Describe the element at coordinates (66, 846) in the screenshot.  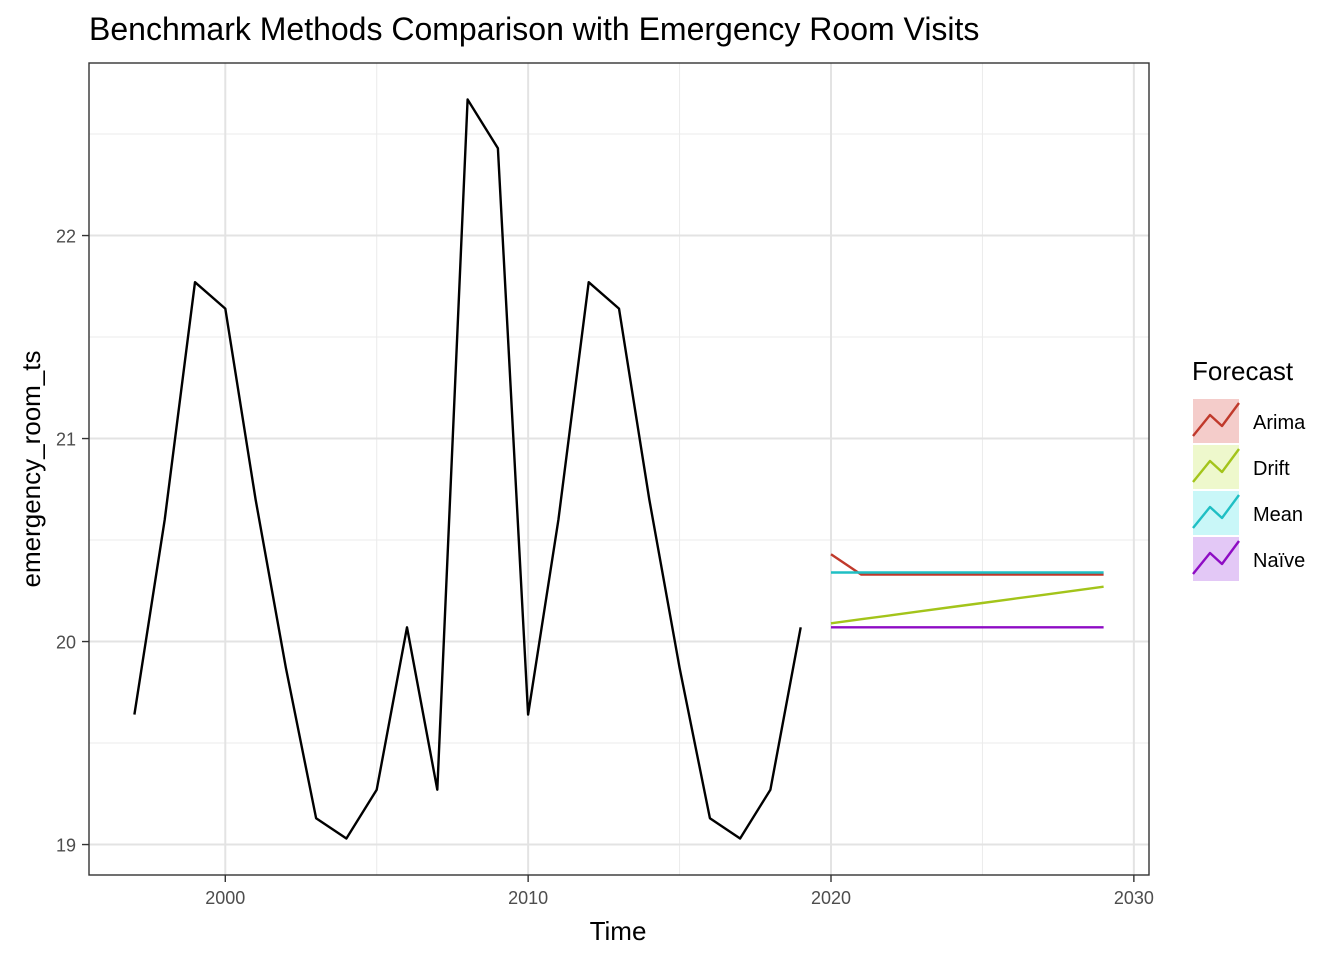
I see `y-tick-label: 19` at that location.